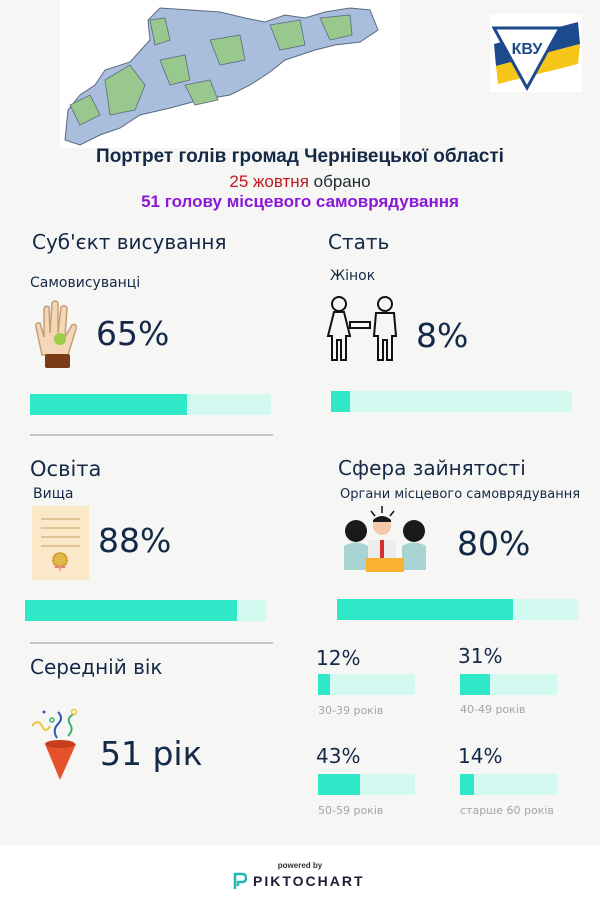 Image resolution: width=600 pixels, height=908 pixels. What do you see at coordinates (96, 667) in the screenshot?
I see `age-heading: Середній вік` at bounding box center [96, 667].